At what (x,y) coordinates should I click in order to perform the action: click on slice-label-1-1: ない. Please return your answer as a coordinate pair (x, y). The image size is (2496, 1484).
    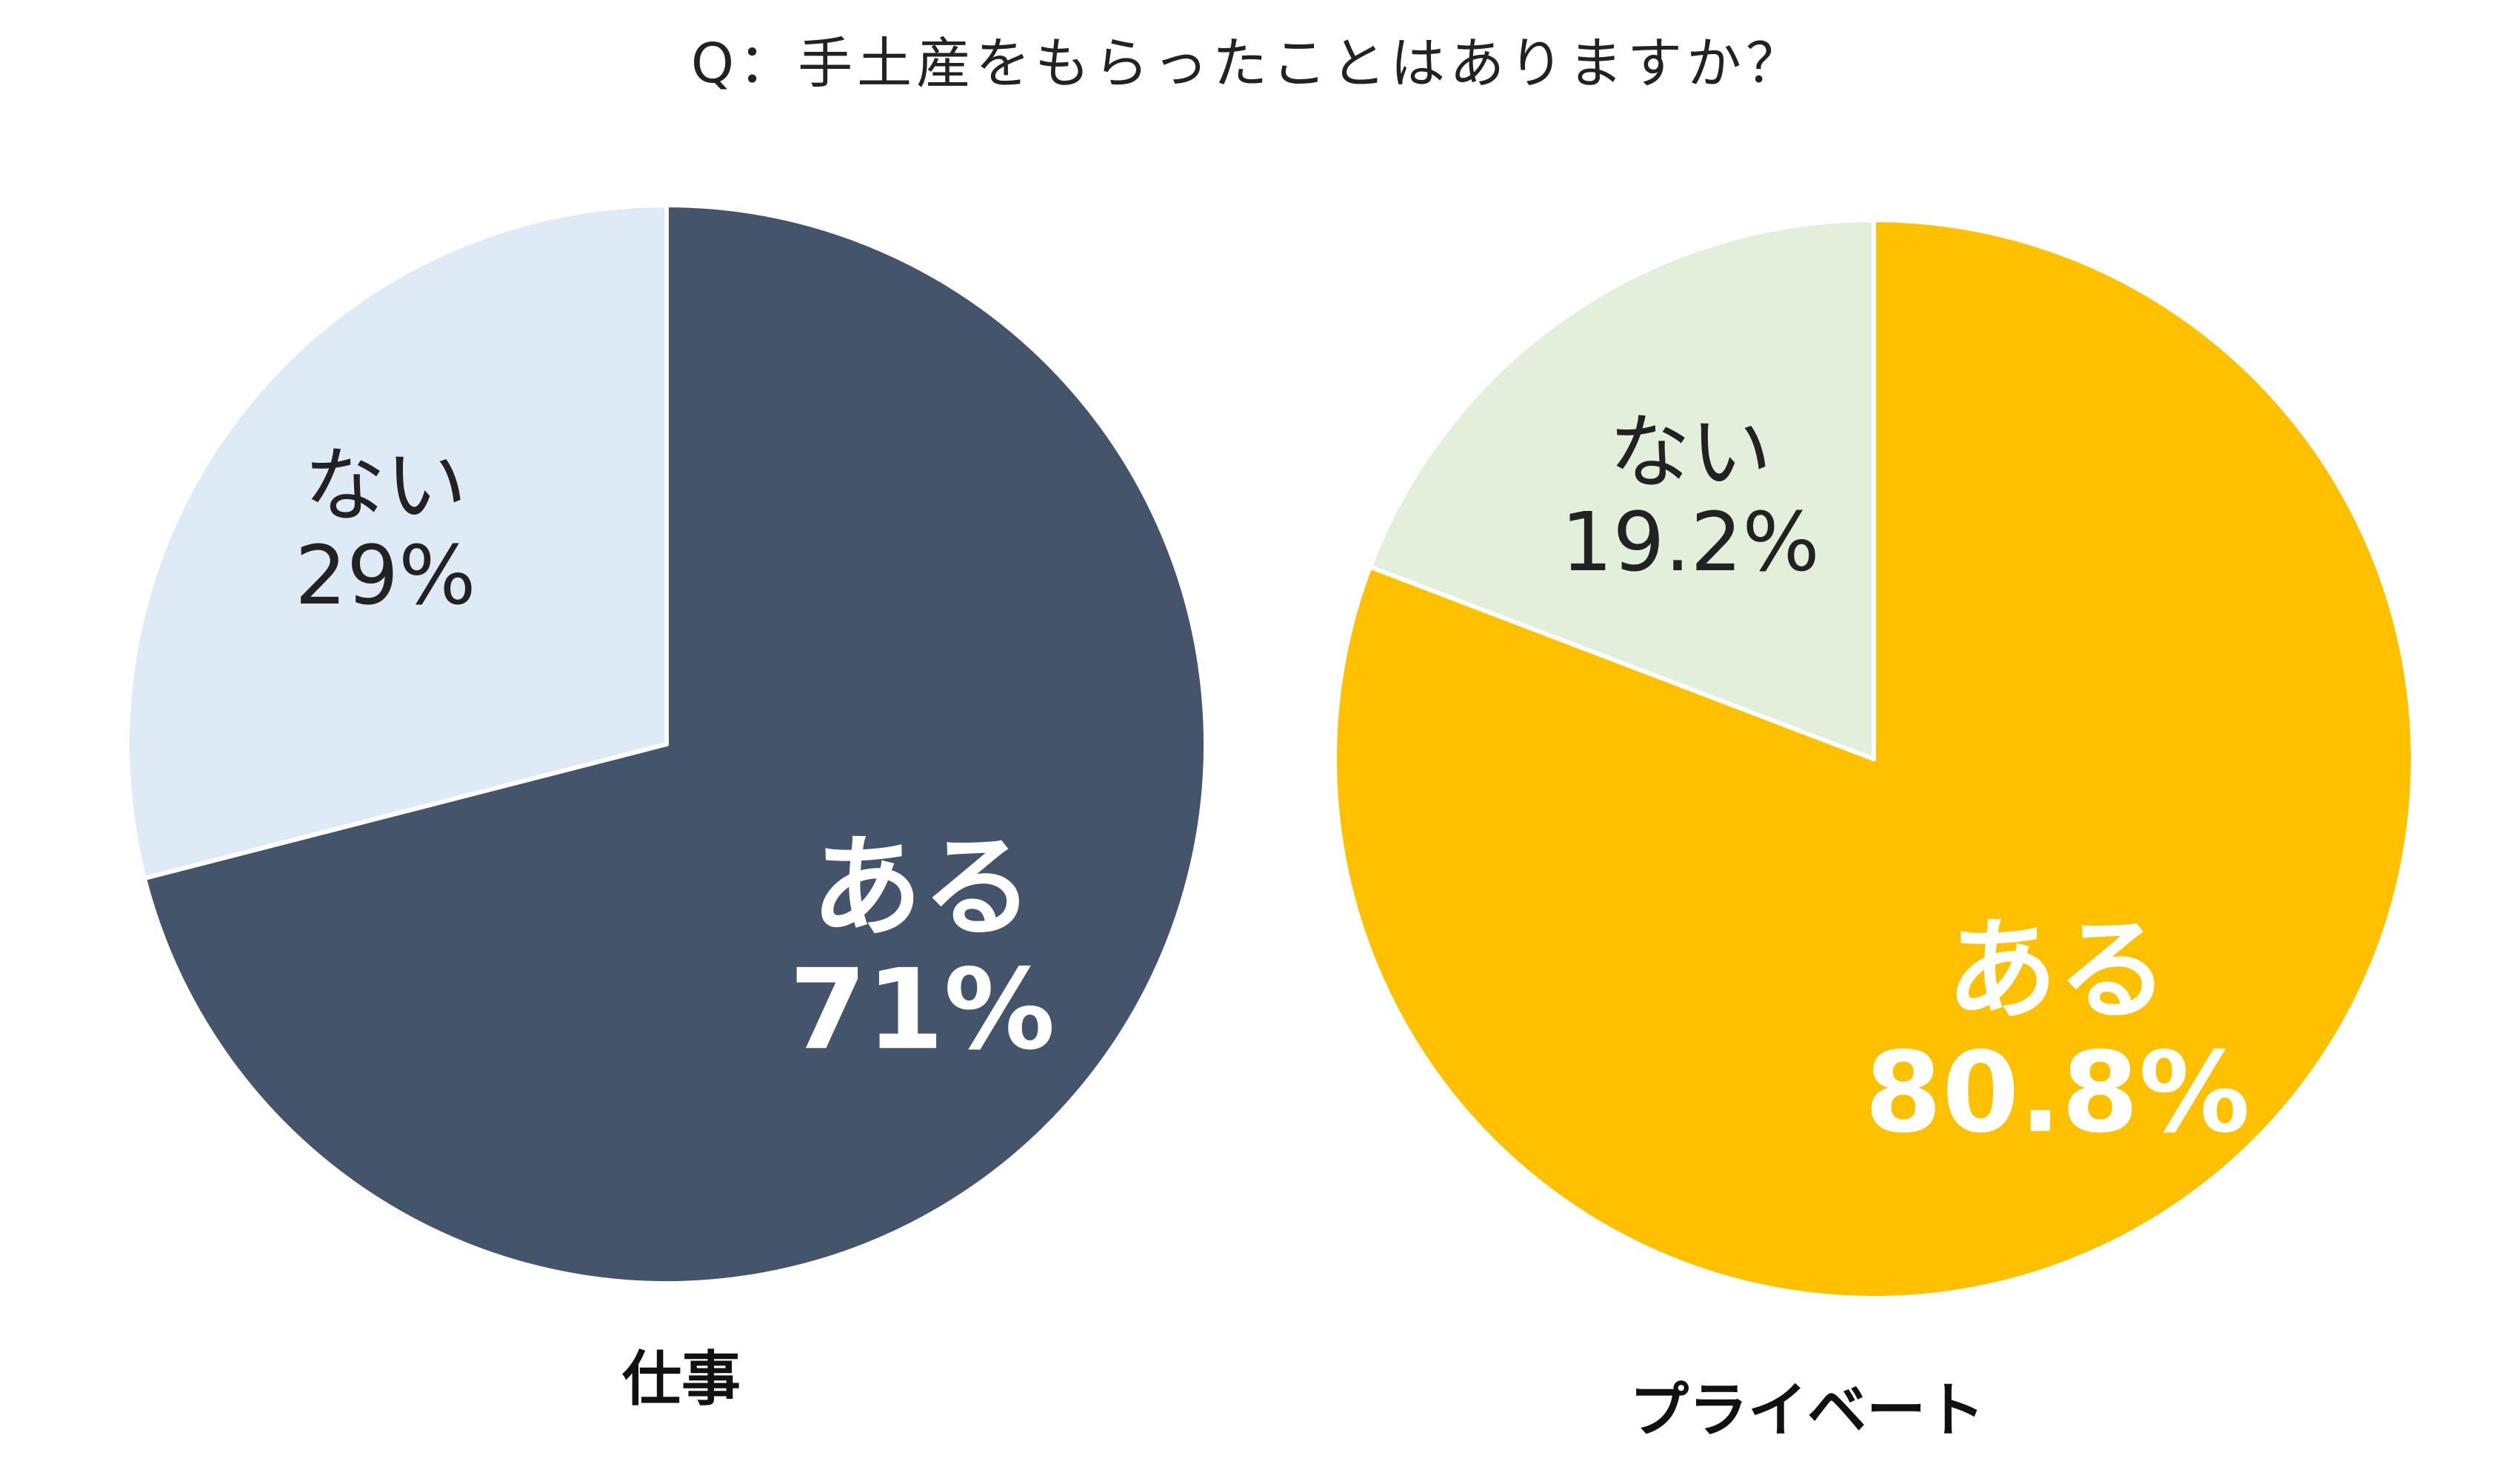
    Looking at the image, I should click on (1690, 452).